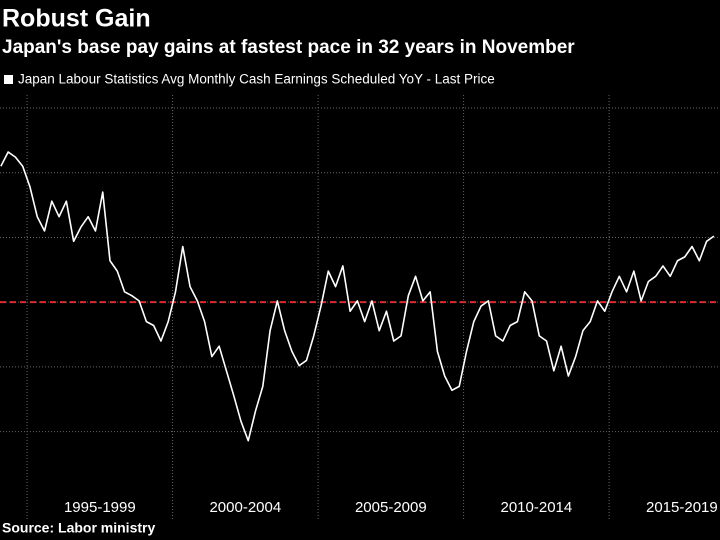 The height and width of the screenshot is (540, 720). I want to click on source: Source: Labor ministry, so click(78, 528).